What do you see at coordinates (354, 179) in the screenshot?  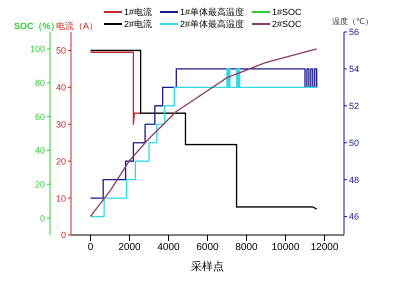 I see `y2-tick-label: 48` at bounding box center [354, 179].